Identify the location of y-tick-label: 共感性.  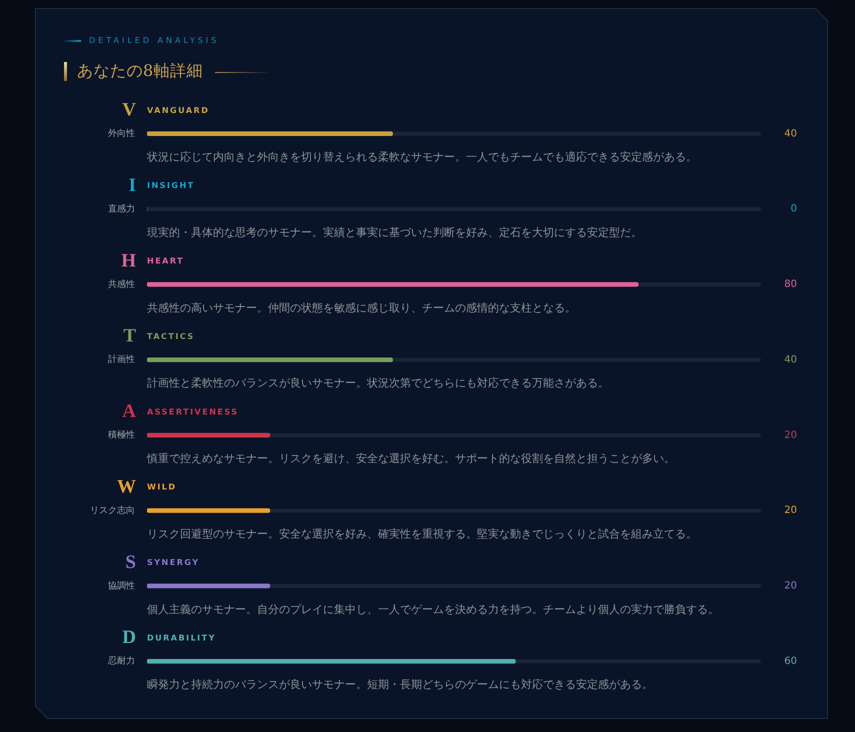
(121, 284).